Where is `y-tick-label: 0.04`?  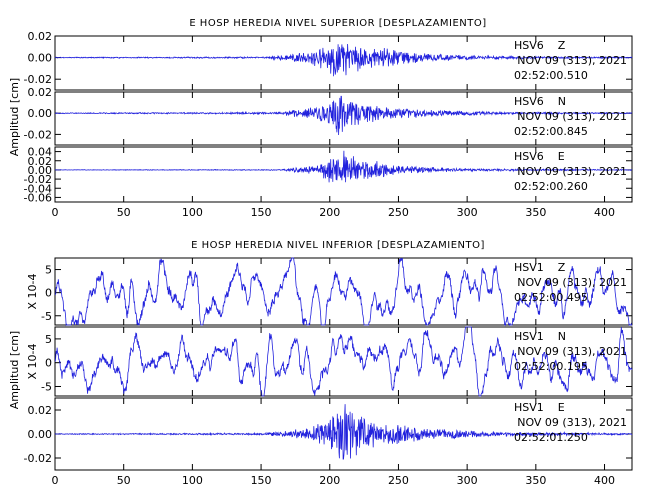 y-tick-label: 0.04 is located at coordinates (40, 152).